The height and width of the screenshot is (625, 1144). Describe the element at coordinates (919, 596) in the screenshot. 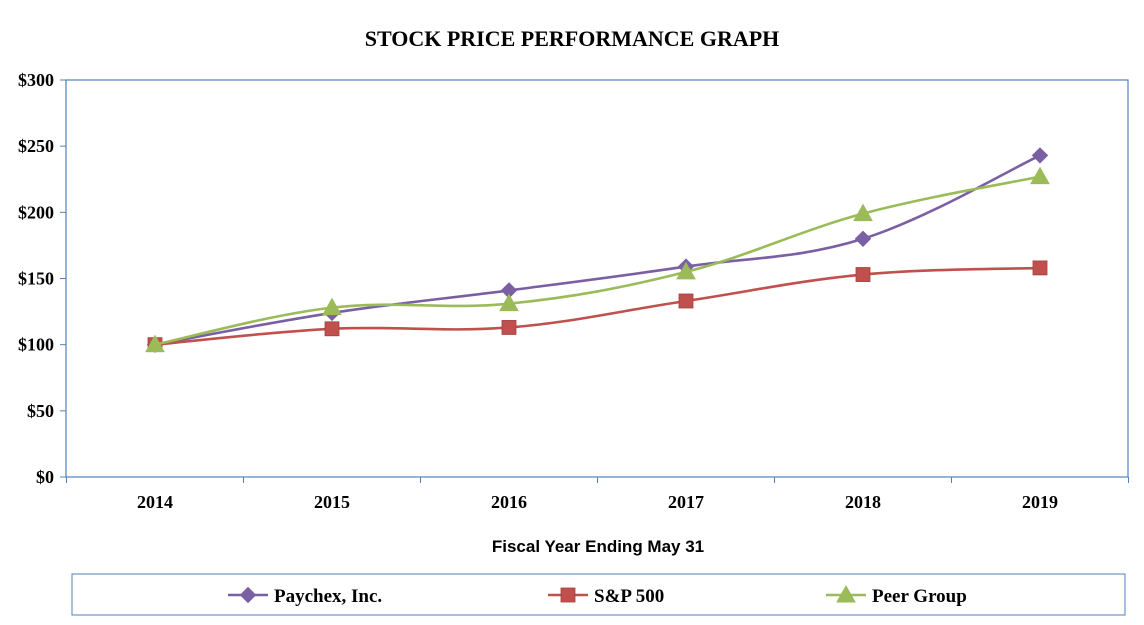

I see `legend-label: Peer Group` at that location.